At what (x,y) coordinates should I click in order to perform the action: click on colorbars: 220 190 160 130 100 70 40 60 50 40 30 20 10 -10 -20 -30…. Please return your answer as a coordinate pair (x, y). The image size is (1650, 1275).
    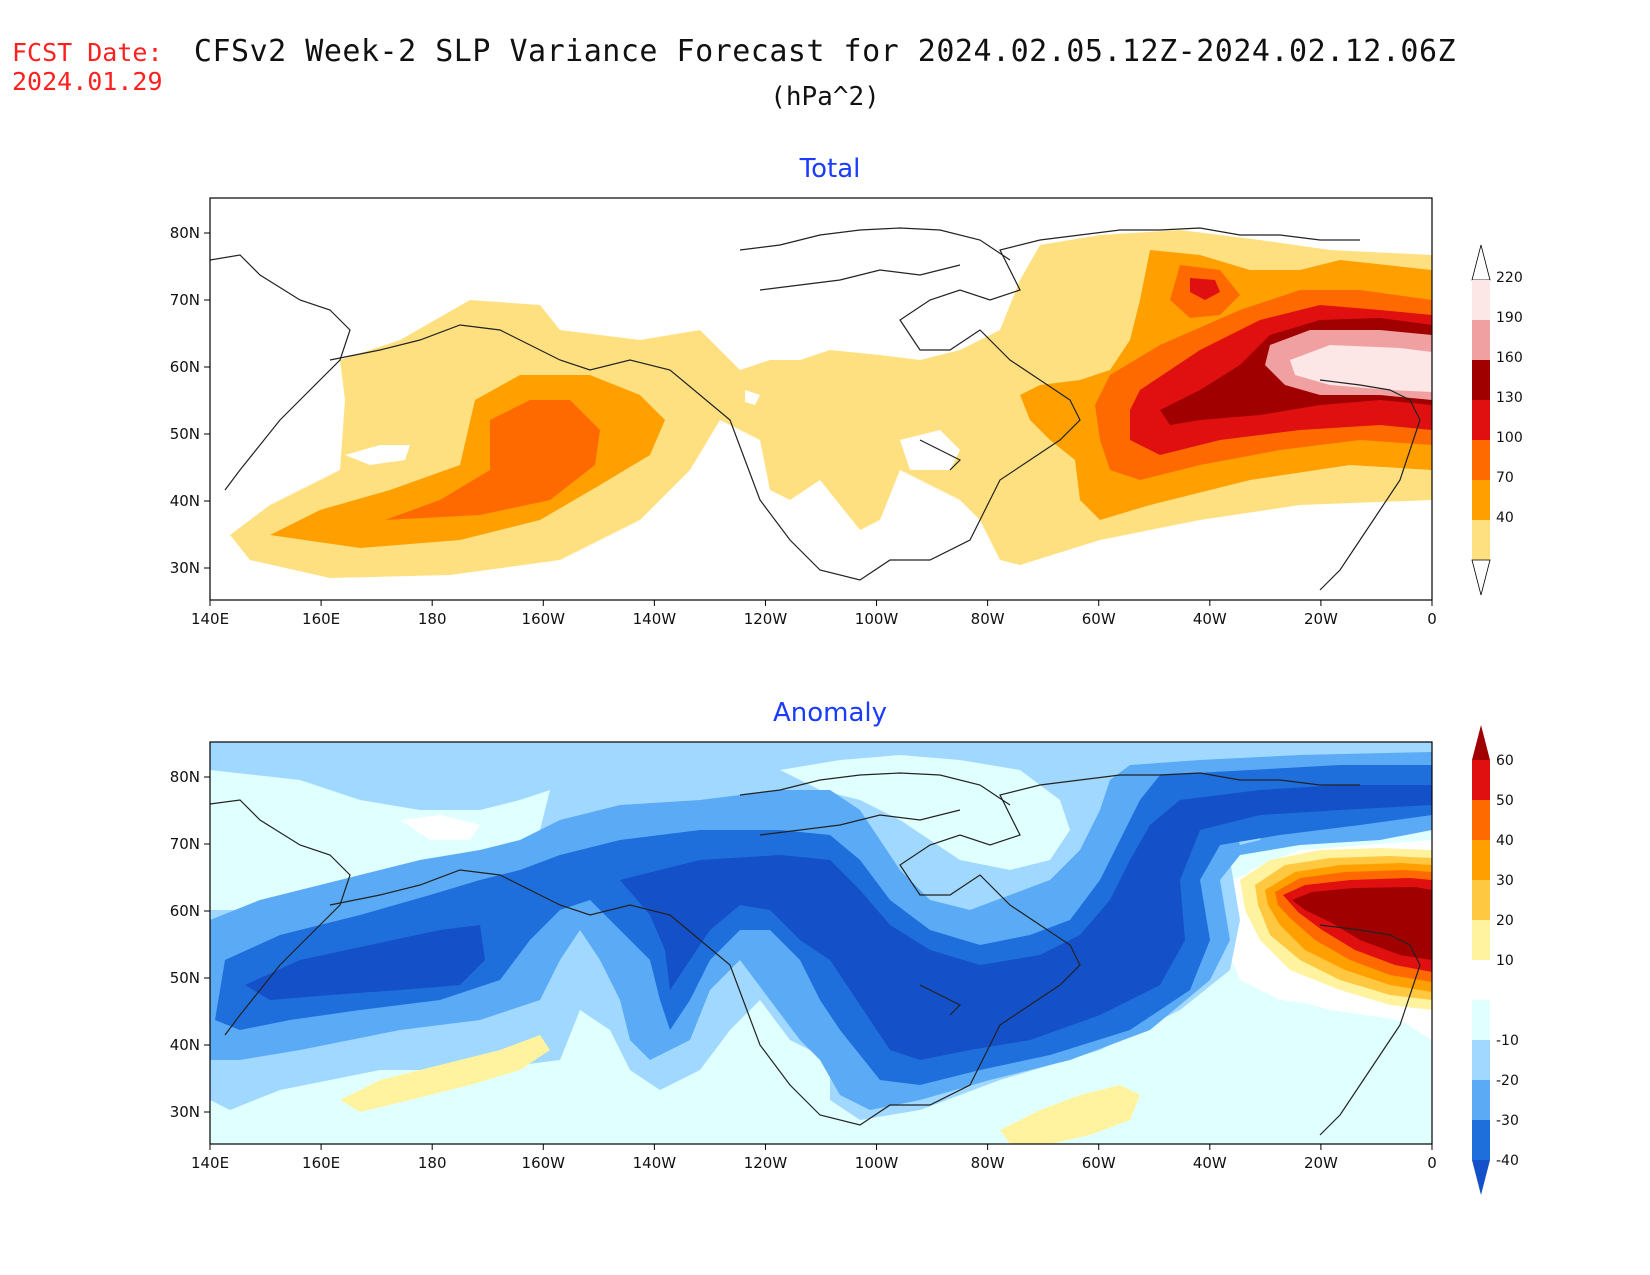
    Looking at the image, I should click on (1497, 719).